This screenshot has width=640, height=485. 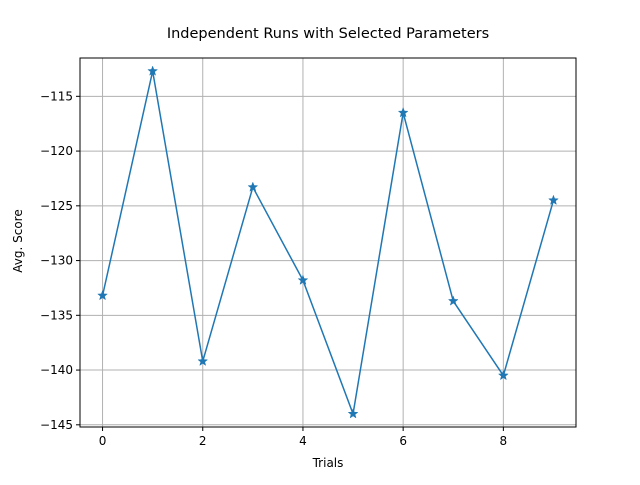 I want to click on y-tick-label: −145, so click(x=56, y=425).